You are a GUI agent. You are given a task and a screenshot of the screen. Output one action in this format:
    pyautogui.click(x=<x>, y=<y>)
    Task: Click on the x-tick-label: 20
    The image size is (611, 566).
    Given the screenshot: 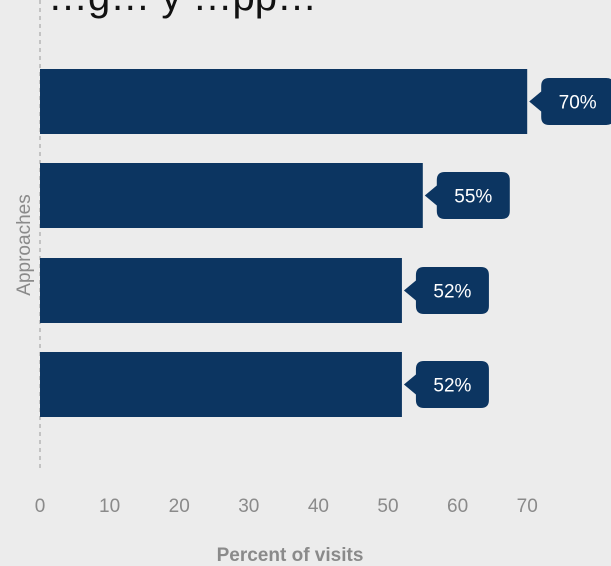 What is the action you would take?
    pyautogui.click(x=179, y=506)
    